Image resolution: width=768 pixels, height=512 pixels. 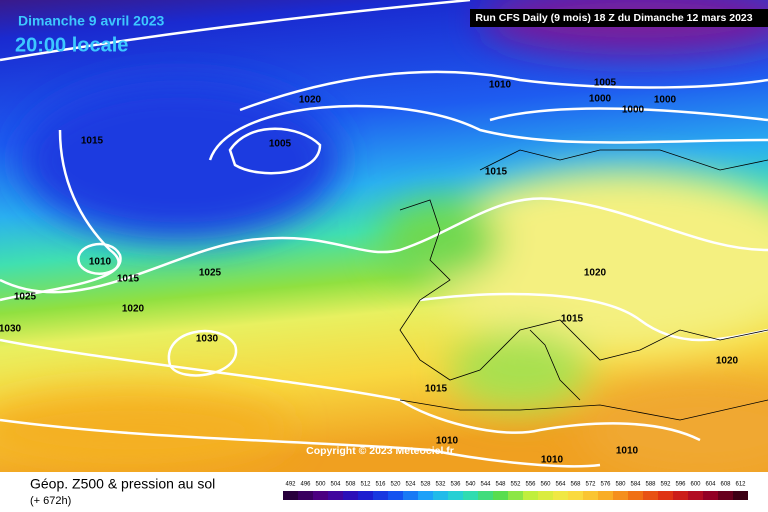 I want to click on date: Dimanche 9 avril 2023, so click(x=91, y=21).